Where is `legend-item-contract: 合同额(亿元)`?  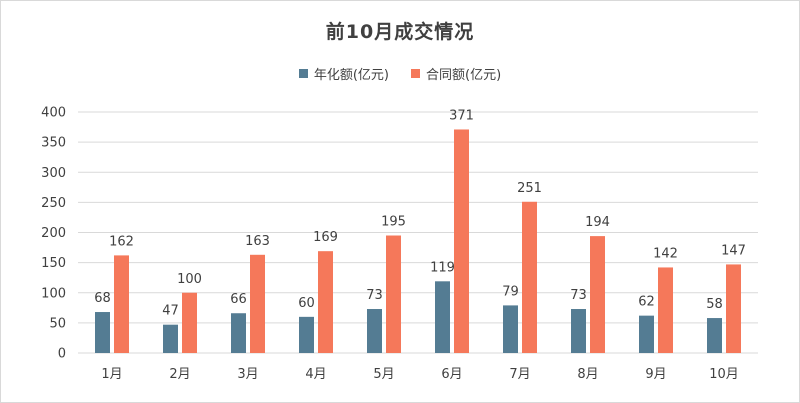 legend-item-contract: 合同额(亿元) is located at coordinates (456, 73).